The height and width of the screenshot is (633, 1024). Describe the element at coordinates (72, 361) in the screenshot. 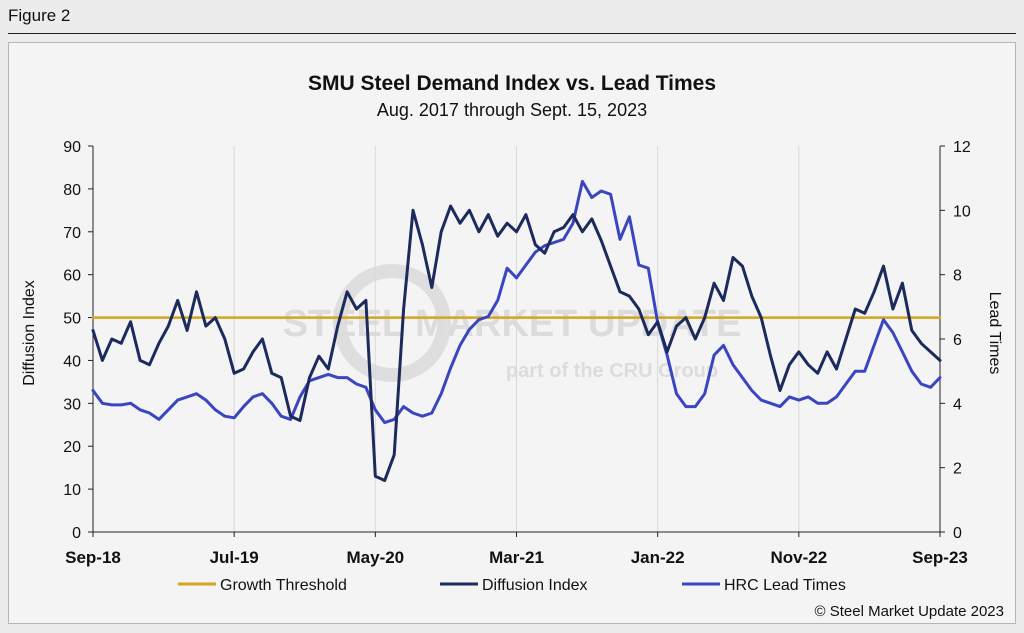

I see `left-tick-label-4: 40` at that location.